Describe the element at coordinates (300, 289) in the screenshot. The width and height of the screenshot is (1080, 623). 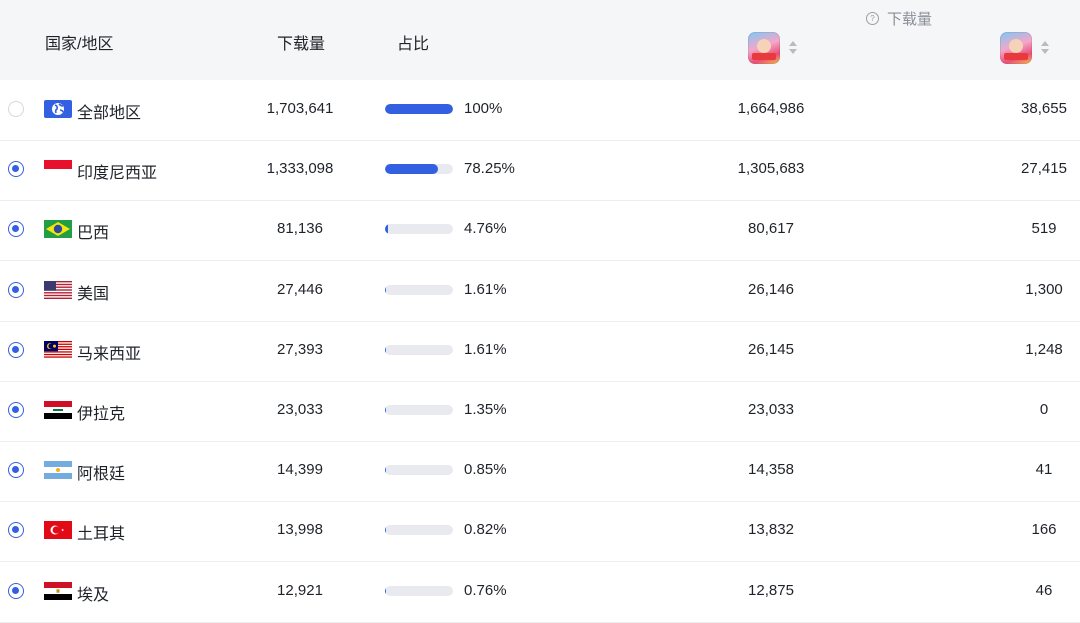
I see `downloads-value: 27,446` at that location.